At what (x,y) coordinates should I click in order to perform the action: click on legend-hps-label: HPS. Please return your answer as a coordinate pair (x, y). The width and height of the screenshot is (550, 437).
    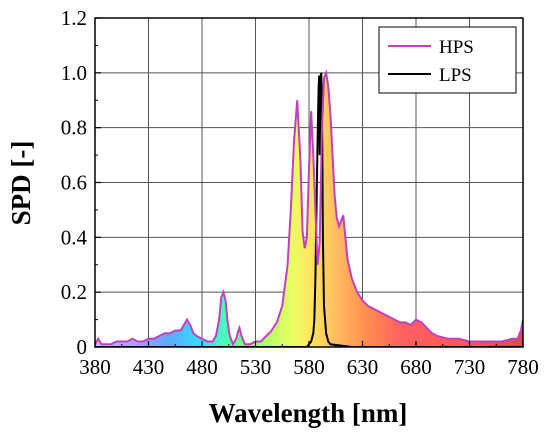
    Looking at the image, I should click on (456, 47).